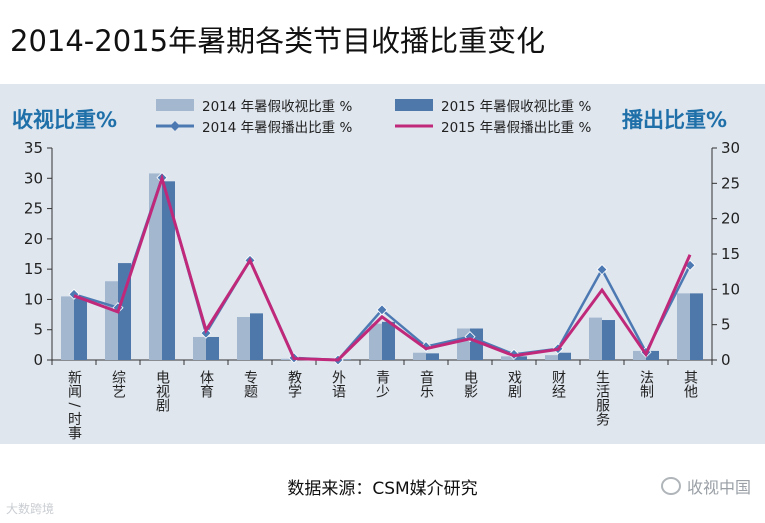  Describe the element at coordinates (38, 330) in the screenshot. I see `left-tick-label: 5` at that location.